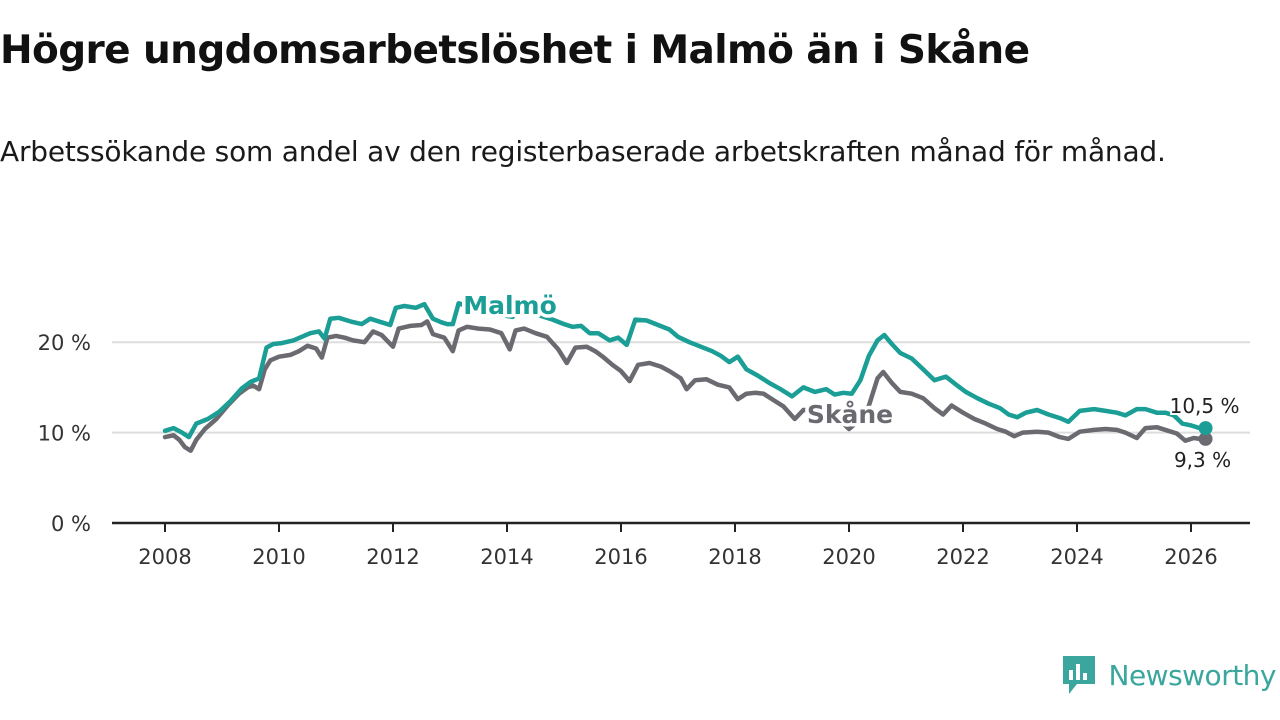 The width and height of the screenshot is (1280, 720). What do you see at coordinates (848, 557) in the screenshot?
I see `x-tick-label: 2020` at bounding box center [848, 557].